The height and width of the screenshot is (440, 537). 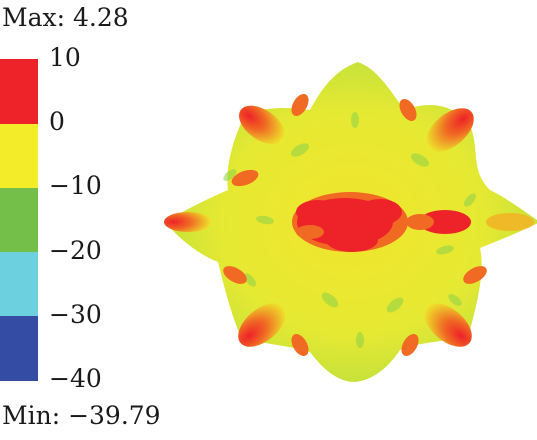 What do you see at coordinates (75, 378) in the screenshot?
I see `scale-tick-label: −40` at bounding box center [75, 378].